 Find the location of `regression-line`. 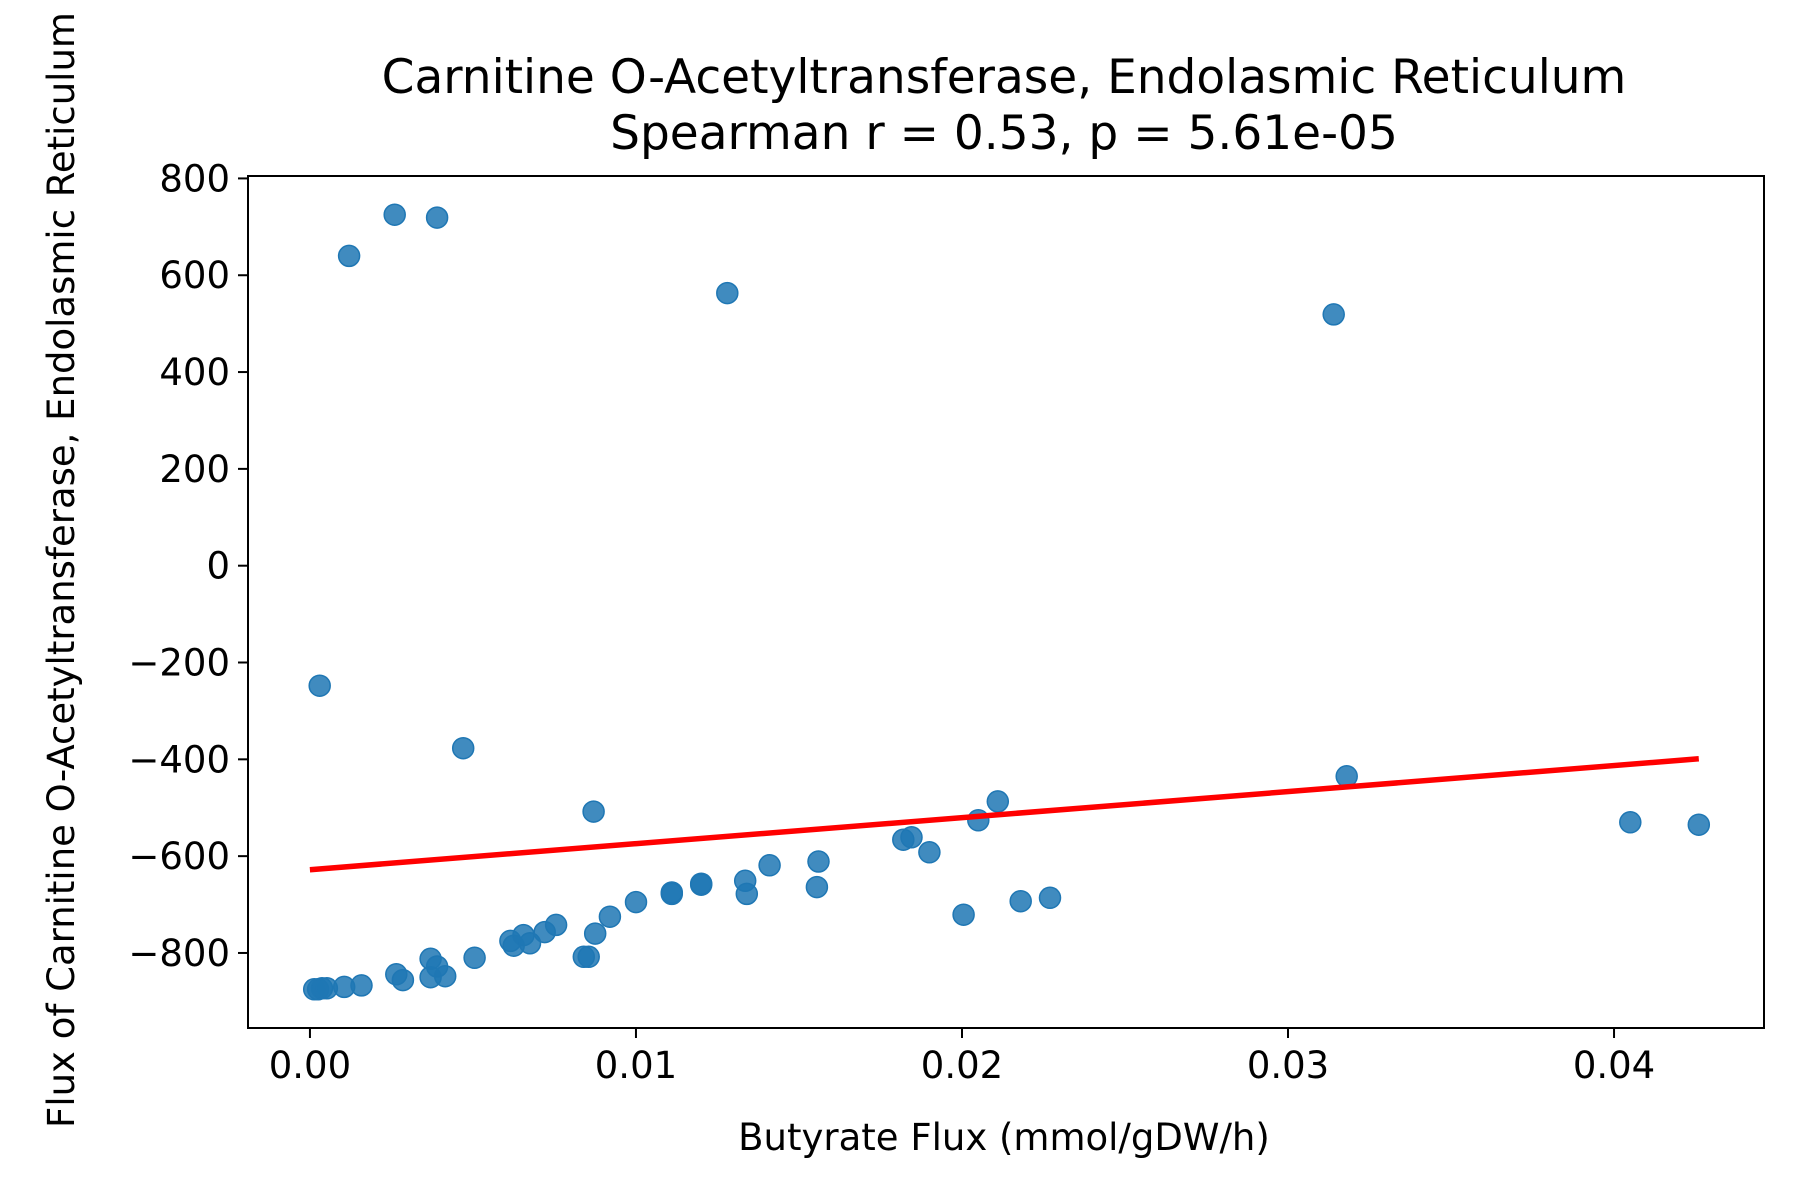

regression-line is located at coordinates (1004, 814).